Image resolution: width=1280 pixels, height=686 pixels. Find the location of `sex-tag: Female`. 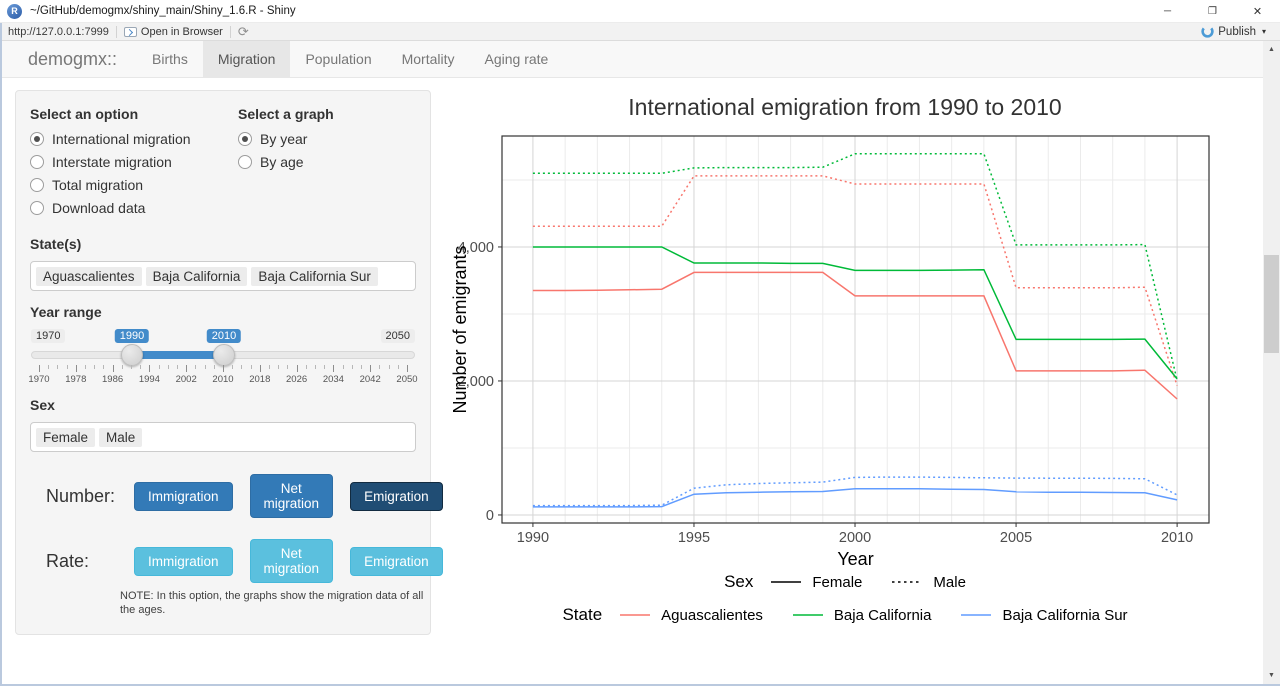

sex-tag: Female is located at coordinates (66, 437).